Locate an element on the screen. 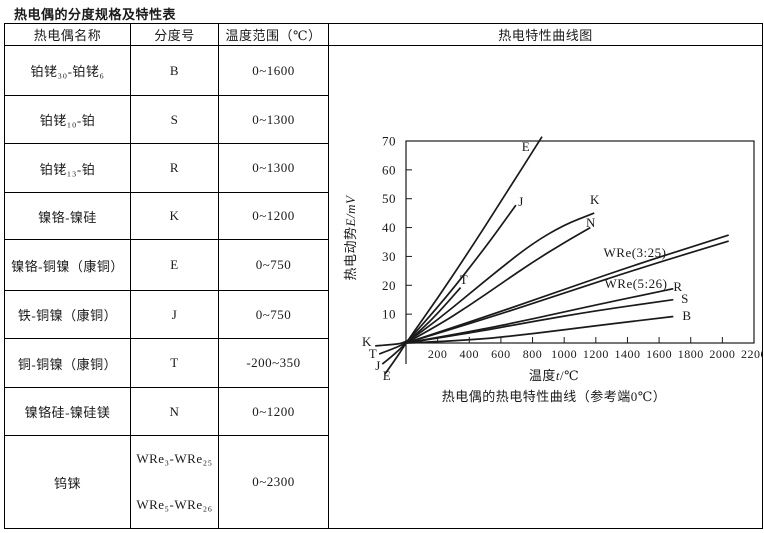 Image resolution: width=764 pixels, height=533 pixels. curve-label-WRe325: WRe(3:25) is located at coordinates (635, 252).